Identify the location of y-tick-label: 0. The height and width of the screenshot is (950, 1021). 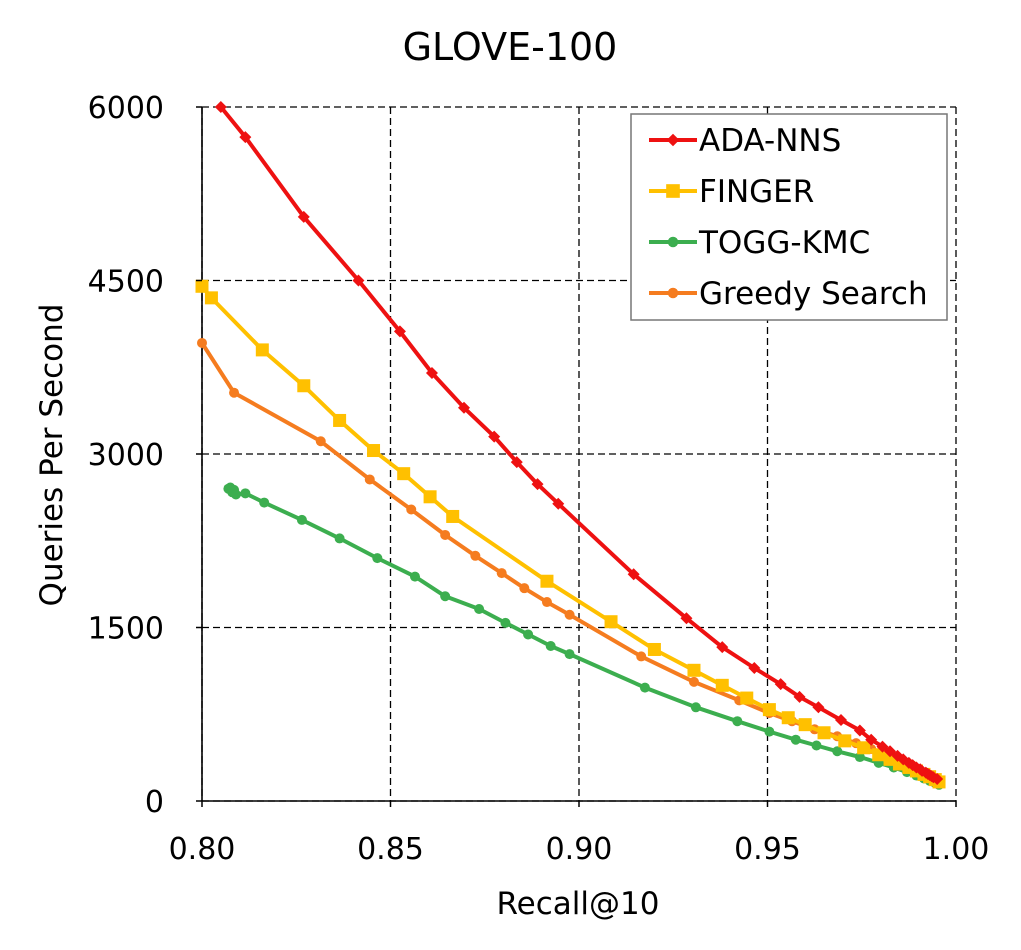
(154, 802).